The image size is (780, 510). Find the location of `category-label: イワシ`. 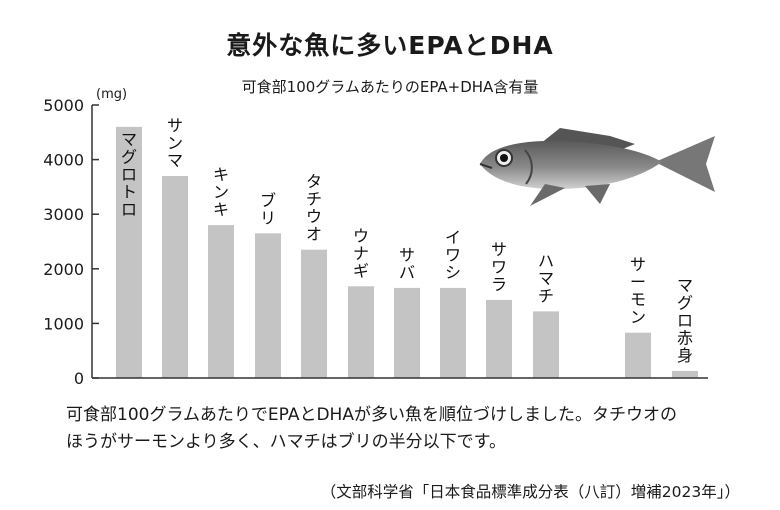

category-label: イワシ is located at coordinates (453, 255).